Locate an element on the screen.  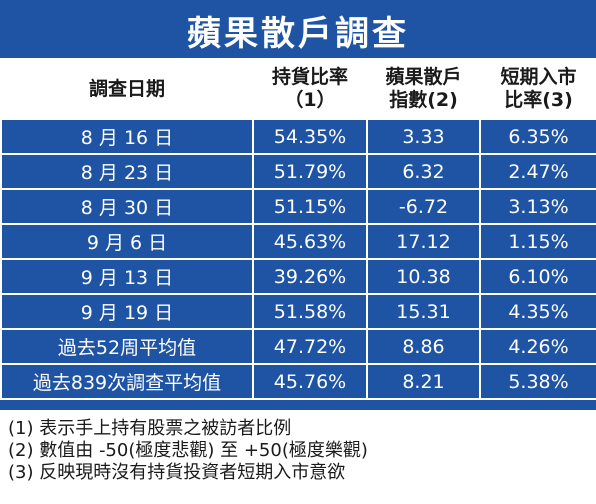
entry-value: 6.10% is located at coordinates (537, 276).